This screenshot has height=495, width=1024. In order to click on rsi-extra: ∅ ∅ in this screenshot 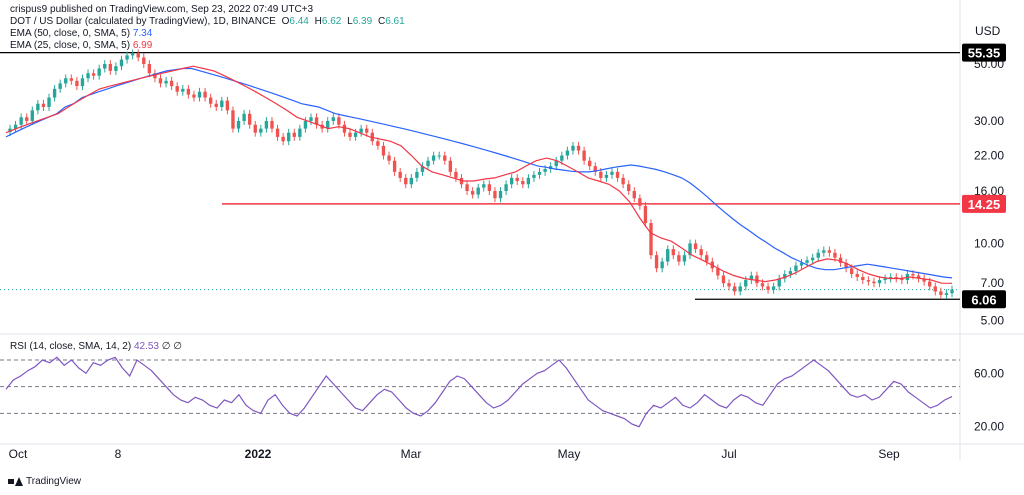, I will do `click(171, 346)`.